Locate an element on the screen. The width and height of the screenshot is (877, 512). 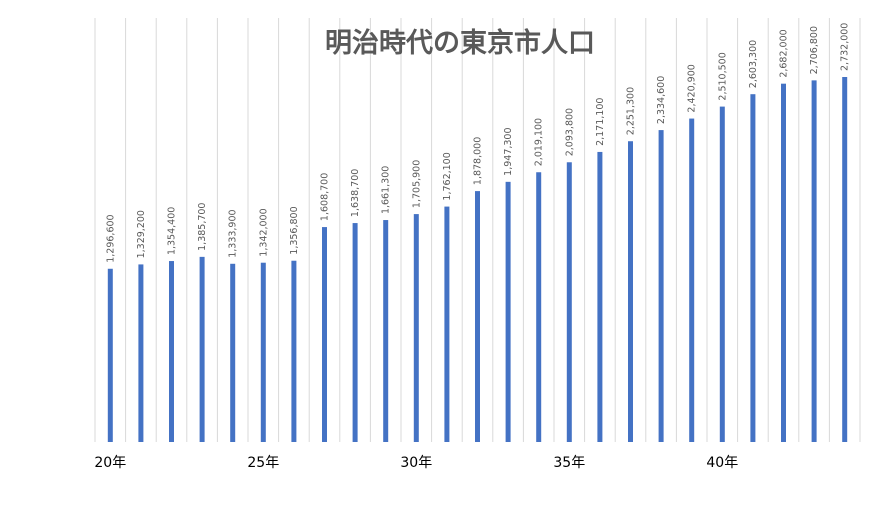
data-label-33: 1,947,300 is located at coordinates (508, 151).